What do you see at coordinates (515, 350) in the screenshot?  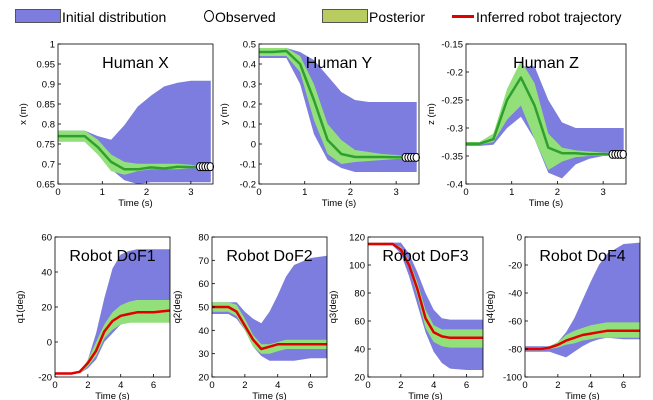 I see `y-tick-label: -80` at bounding box center [515, 350].